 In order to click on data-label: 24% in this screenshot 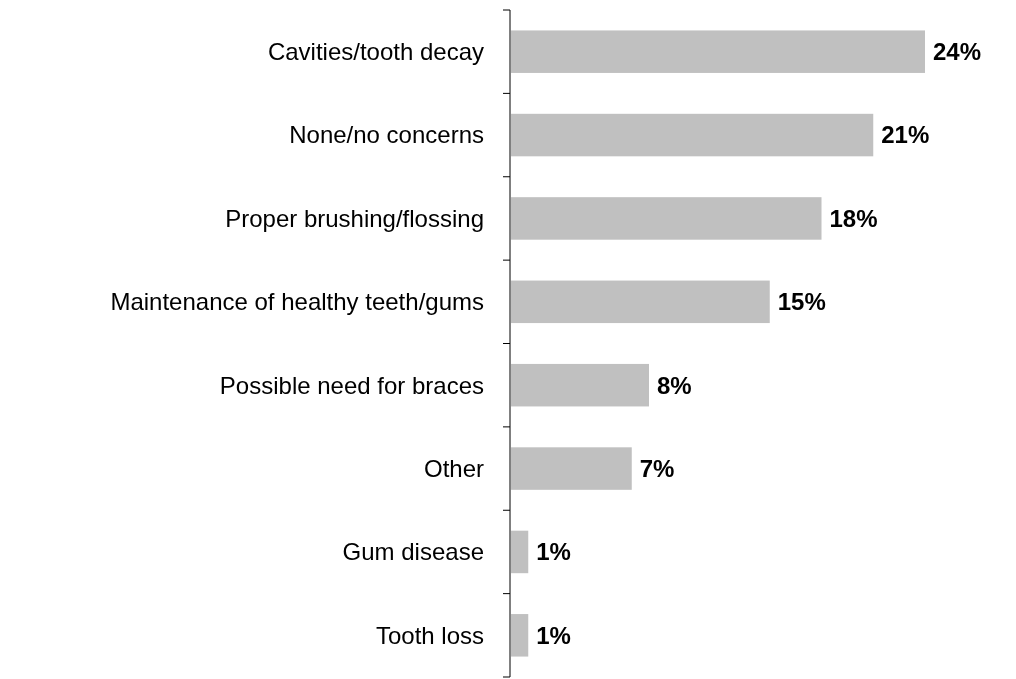, I will do `click(957, 52)`.